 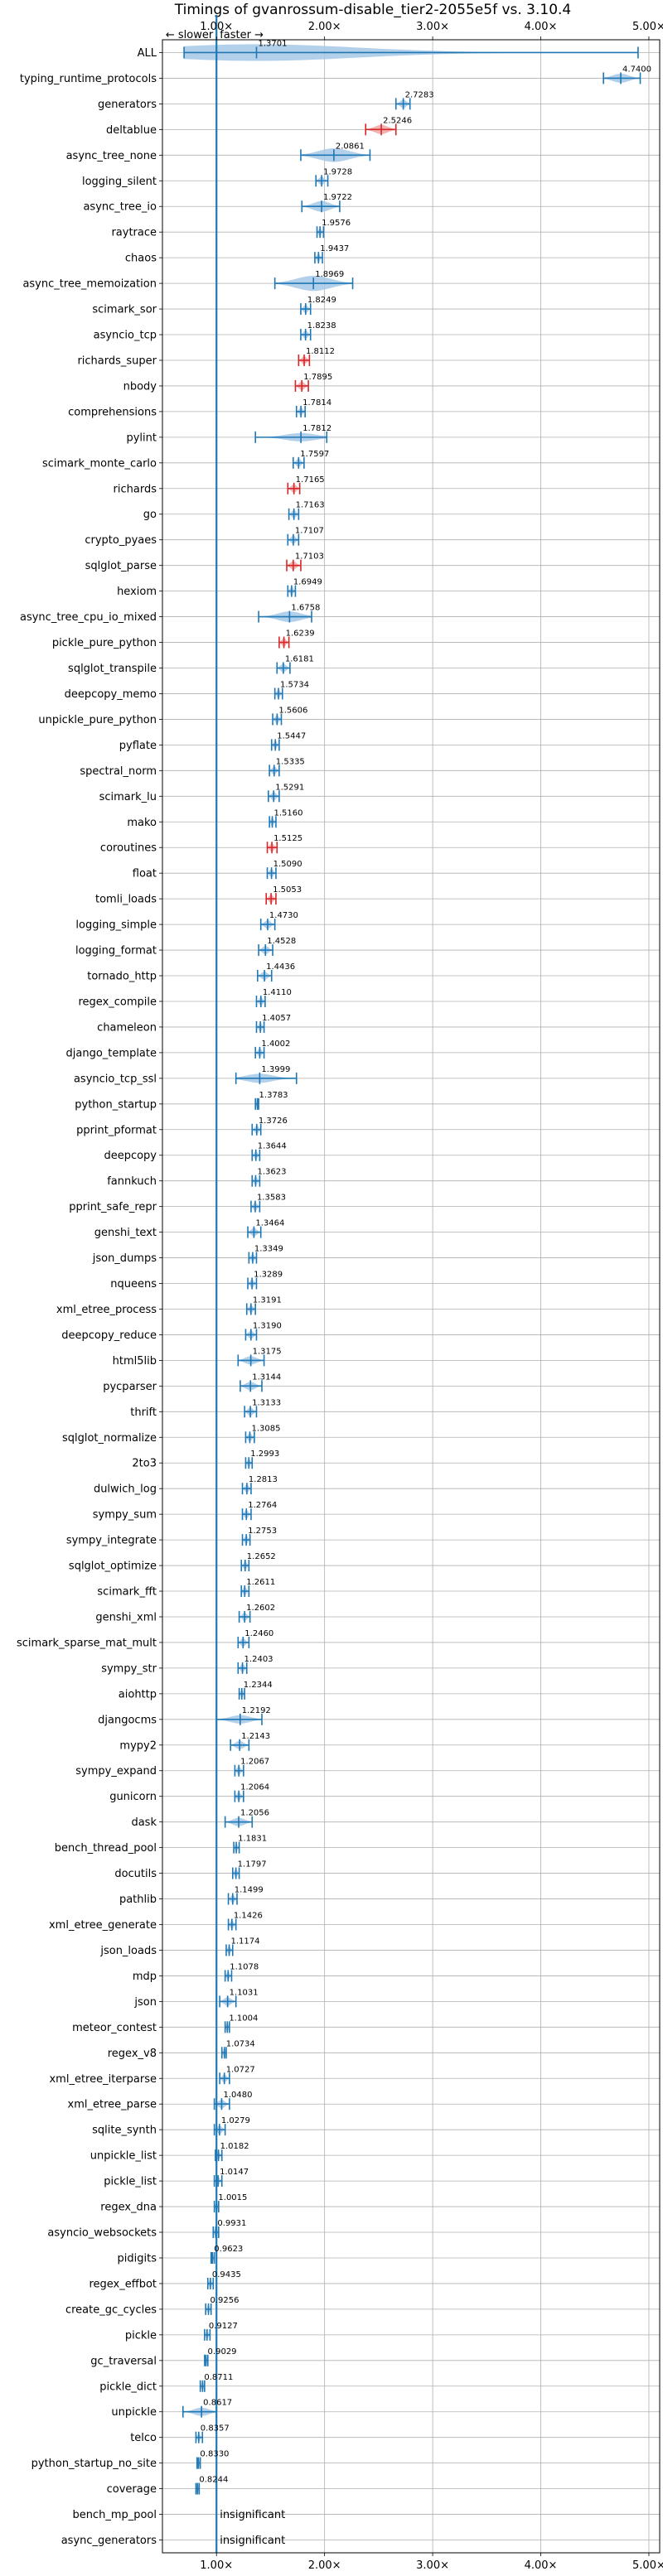 What do you see at coordinates (307, 582) in the screenshot?
I see `value-label: 1.6949` at bounding box center [307, 582].